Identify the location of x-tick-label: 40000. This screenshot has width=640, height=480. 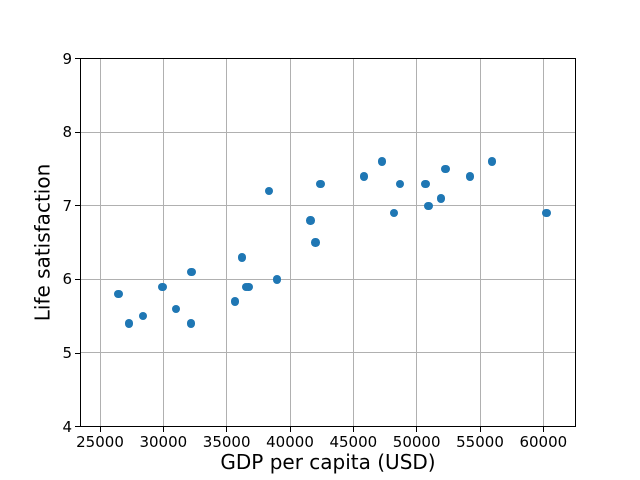
(290, 442).